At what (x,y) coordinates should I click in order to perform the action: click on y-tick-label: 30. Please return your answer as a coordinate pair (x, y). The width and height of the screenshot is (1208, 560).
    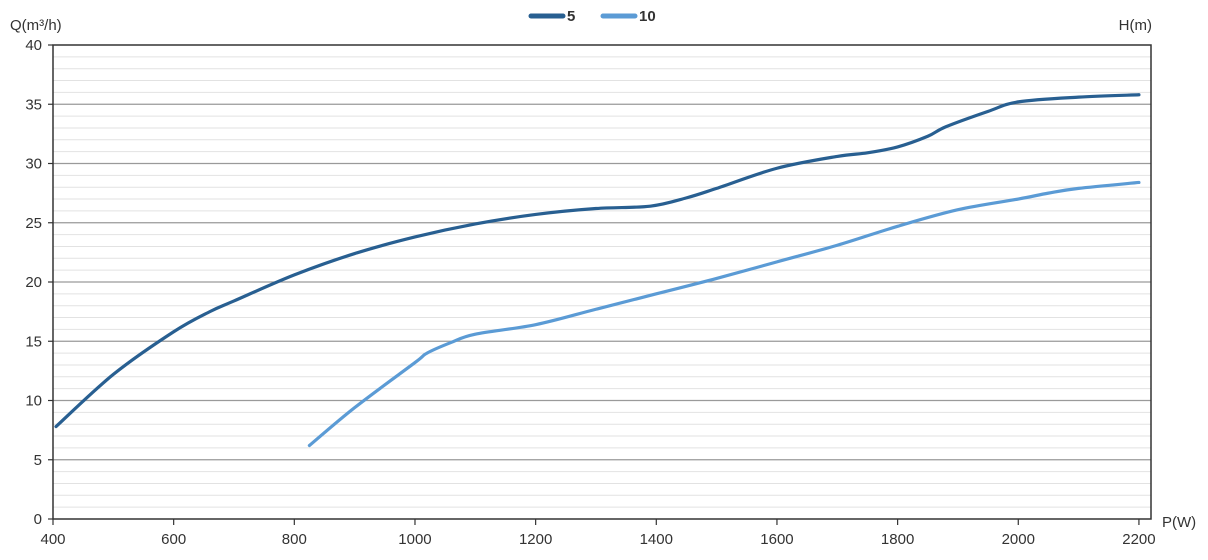
    Looking at the image, I should click on (33, 164).